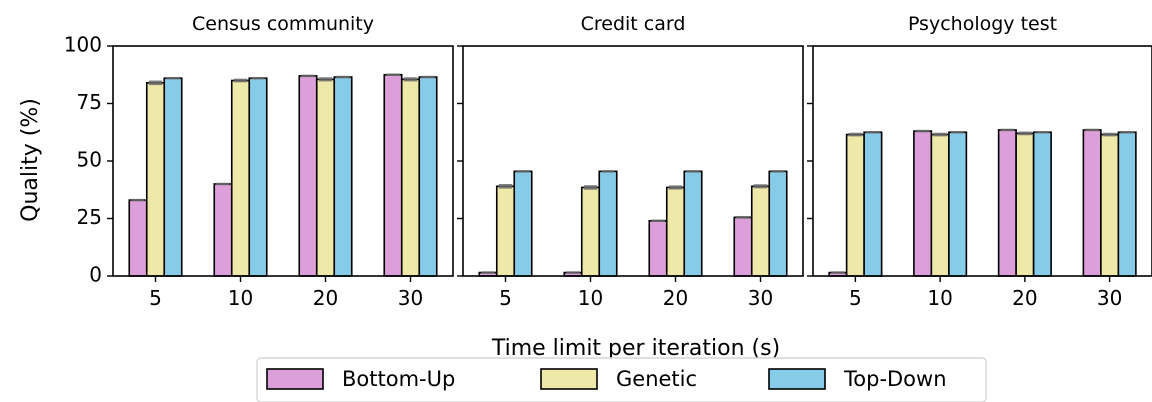 This screenshot has width=1152, height=402. Describe the element at coordinates (89, 102) in the screenshot. I see `y-tick-label: 75` at that location.